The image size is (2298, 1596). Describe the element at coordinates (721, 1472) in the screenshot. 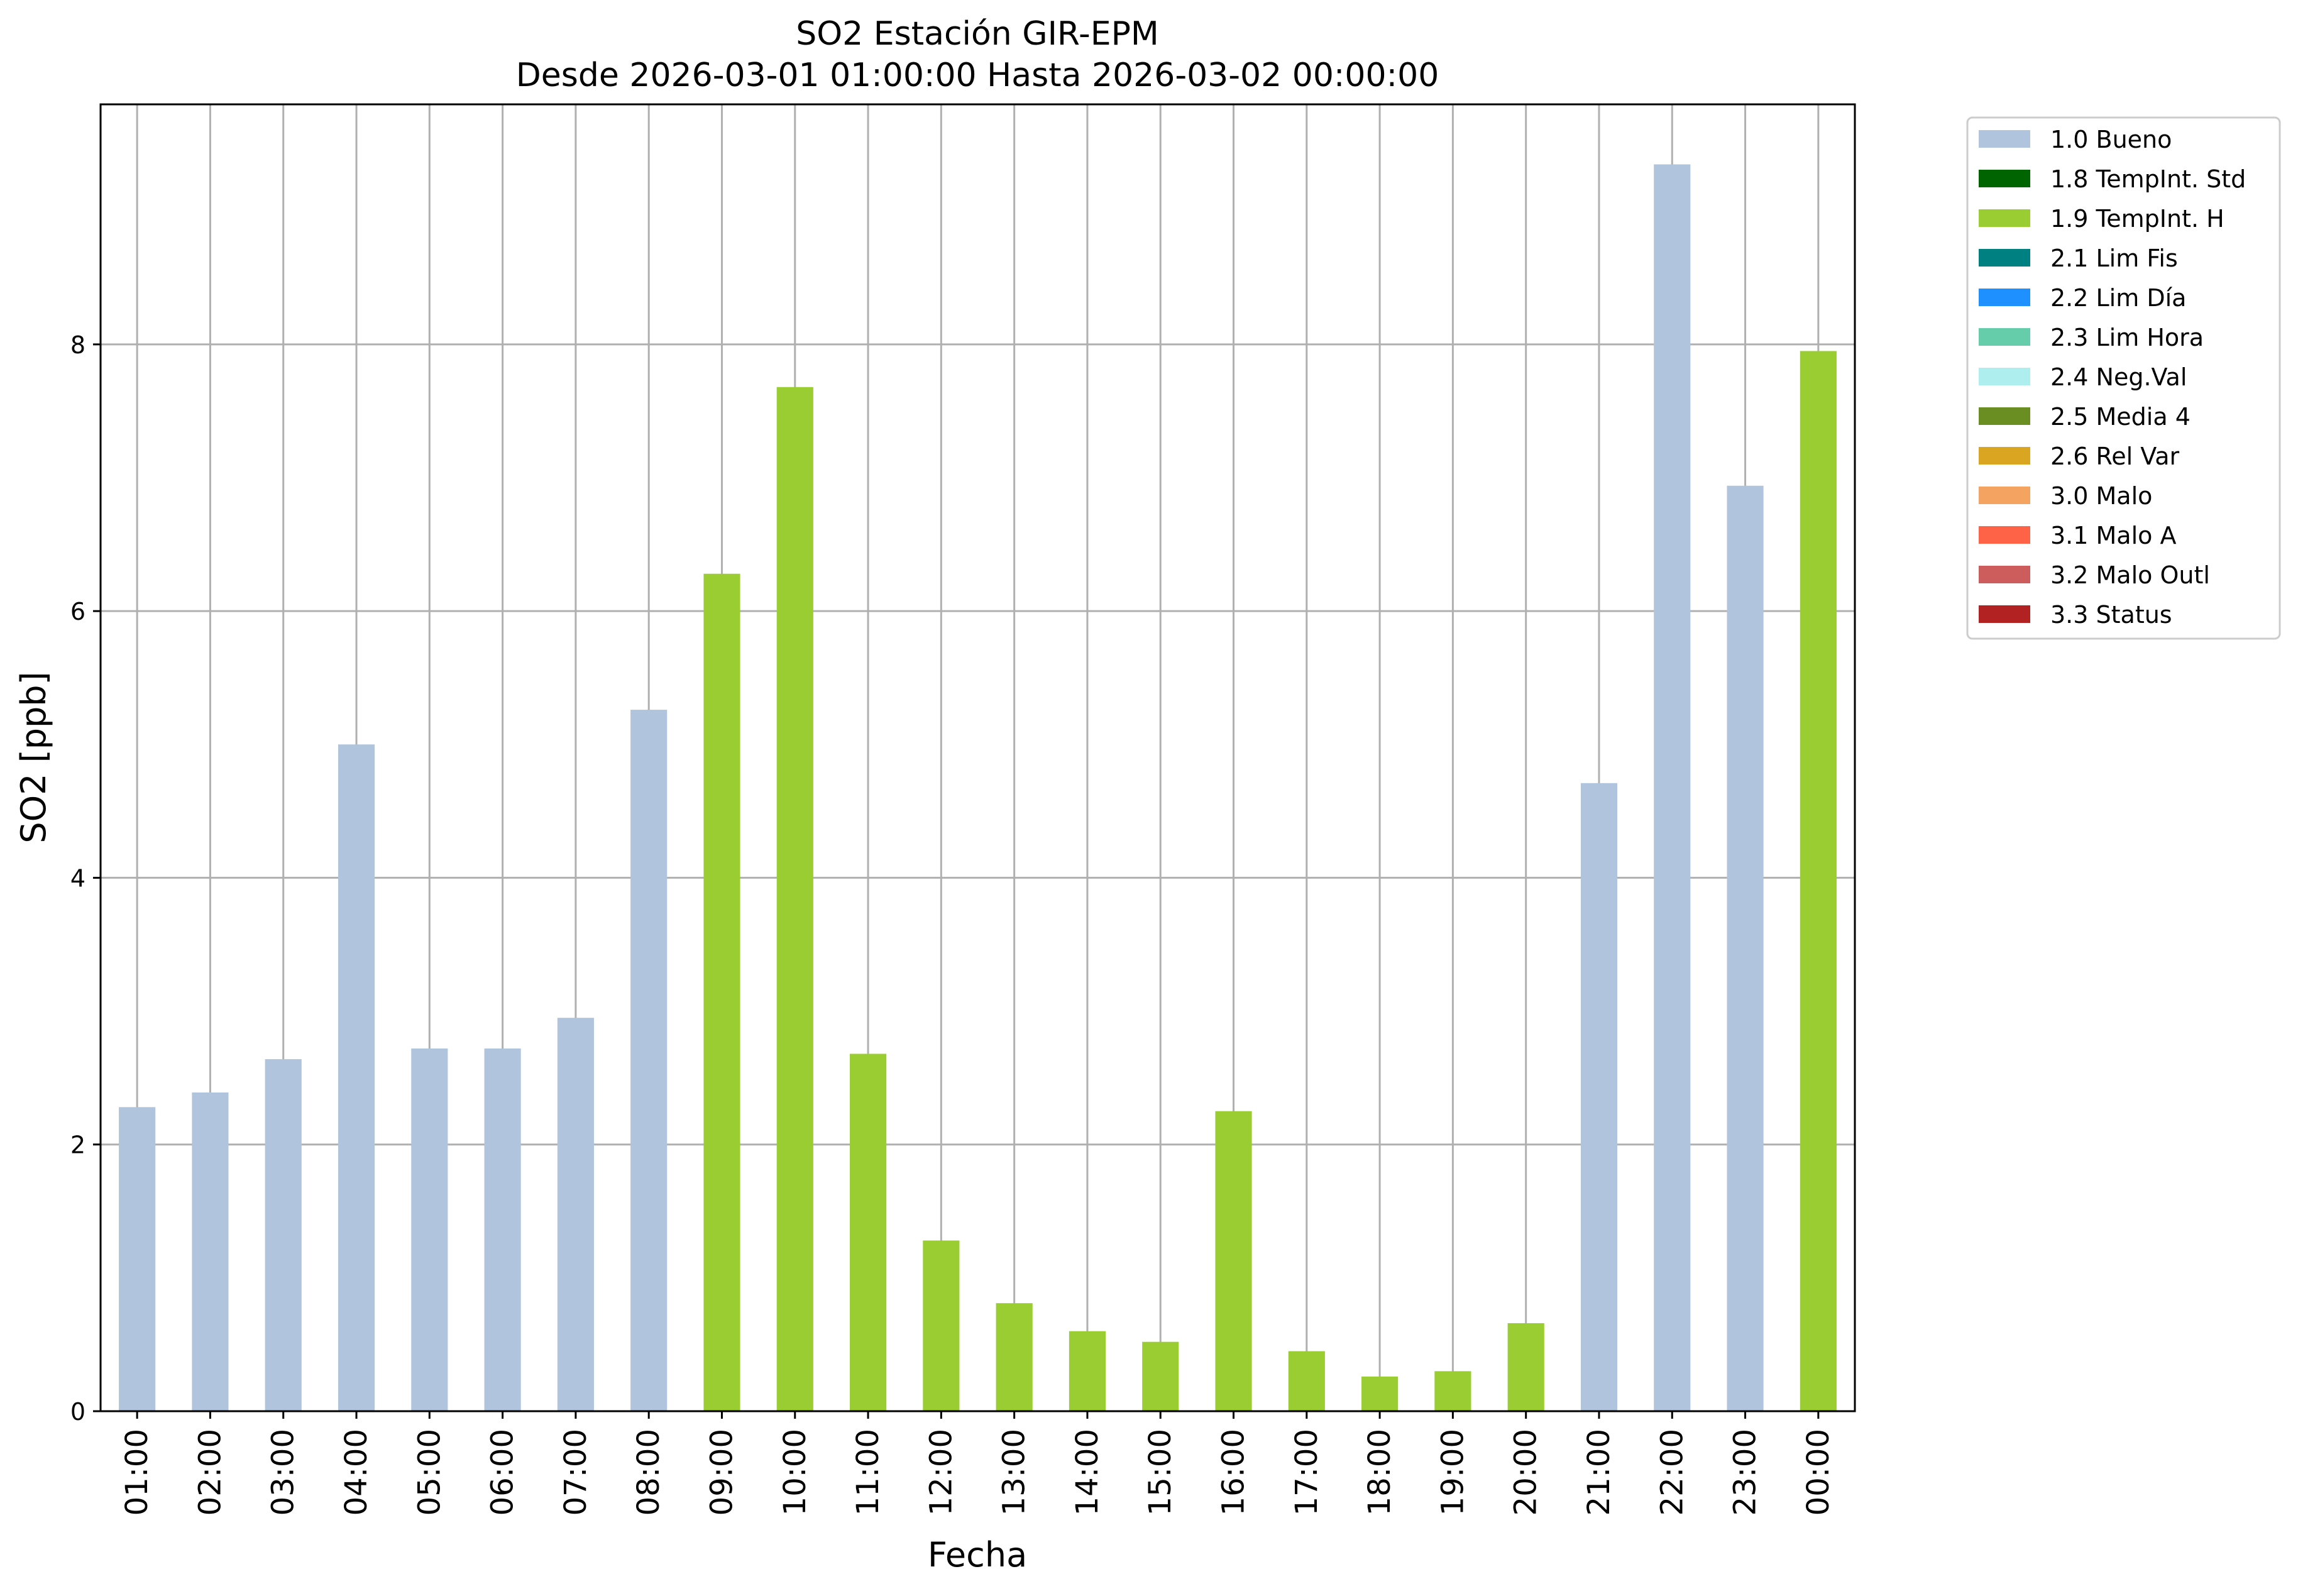

I see `x-tick-label: 09:00` at that location.